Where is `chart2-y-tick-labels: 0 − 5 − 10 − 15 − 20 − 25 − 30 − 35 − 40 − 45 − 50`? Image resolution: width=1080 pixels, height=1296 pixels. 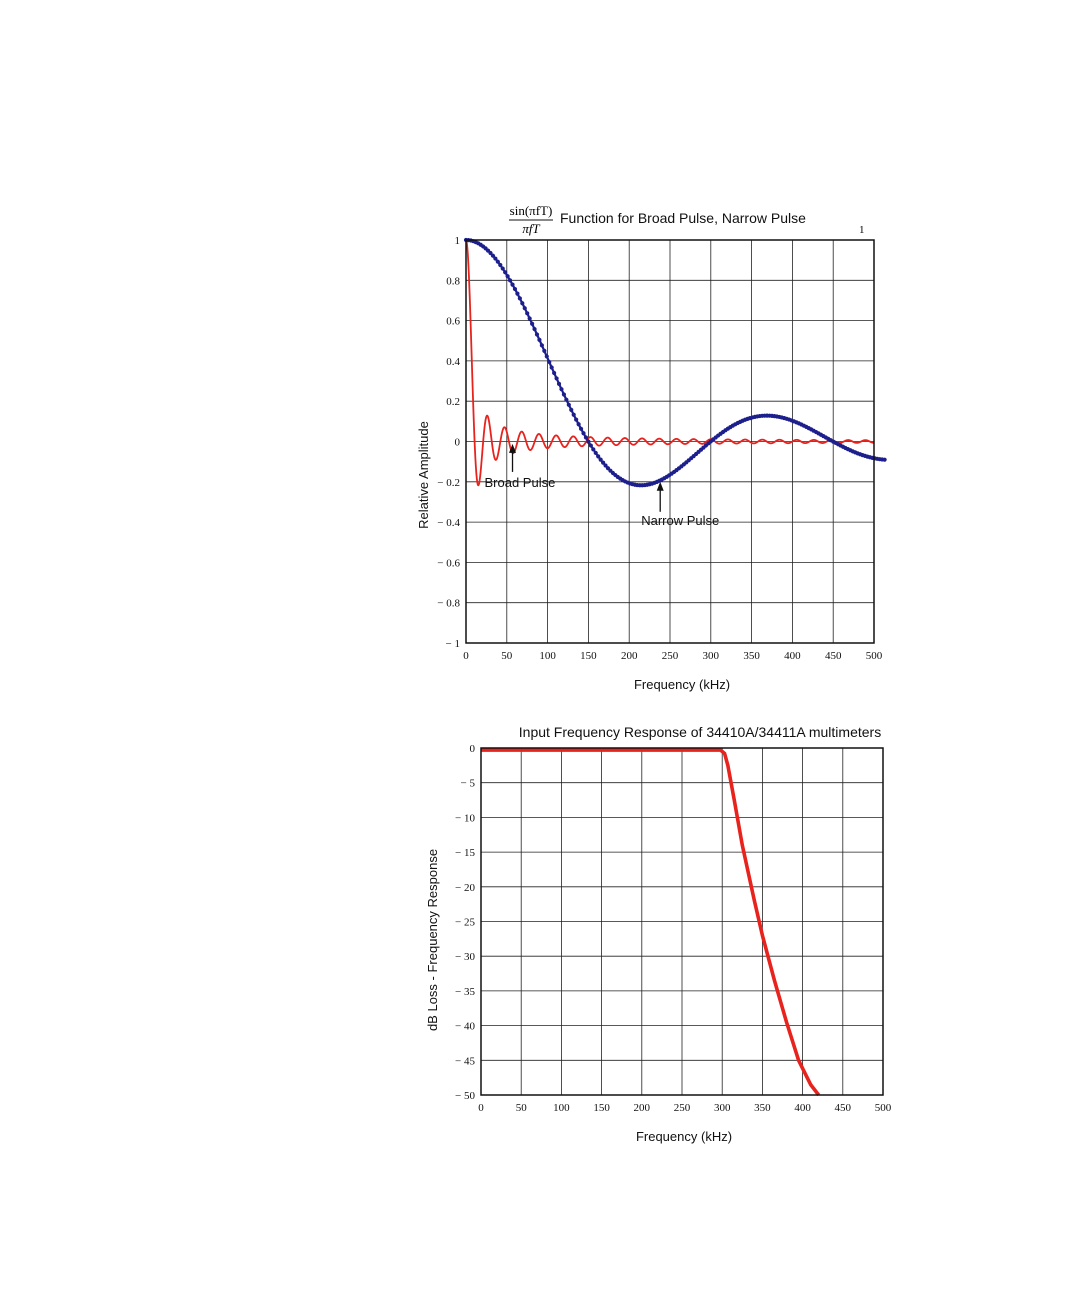 chart2-y-tick-labels: 0 − 5 − 10 − 15 − 20 − 25 − 30 − 35 − 40 − 45 − 50 is located at coordinates (465, 922).